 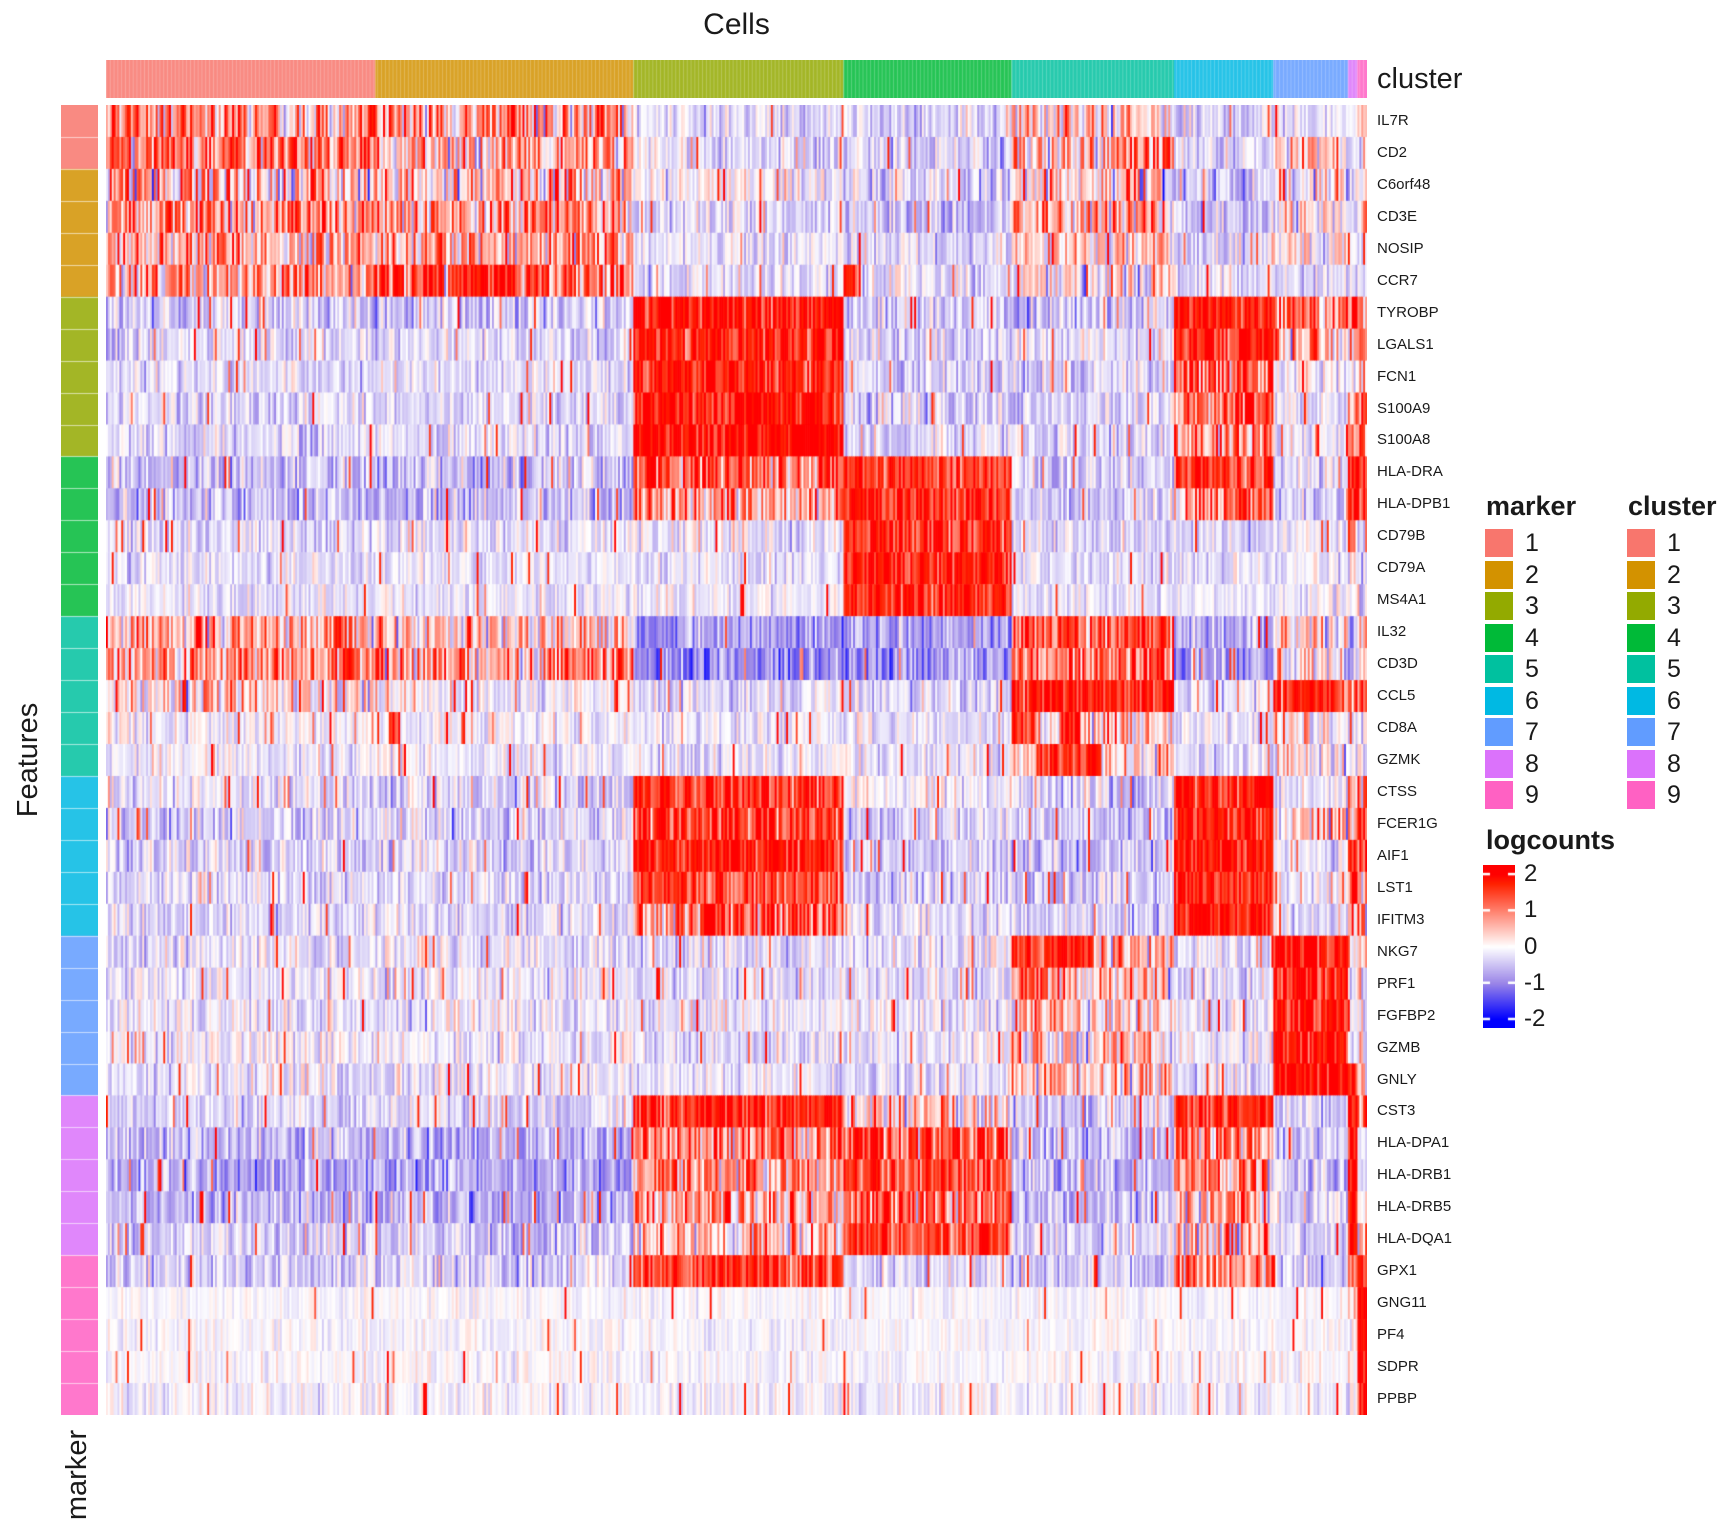 What do you see at coordinates (1531, 506) in the screenshot?
I see `marker-legend-title: marker` at bounding box center [1531, 506].